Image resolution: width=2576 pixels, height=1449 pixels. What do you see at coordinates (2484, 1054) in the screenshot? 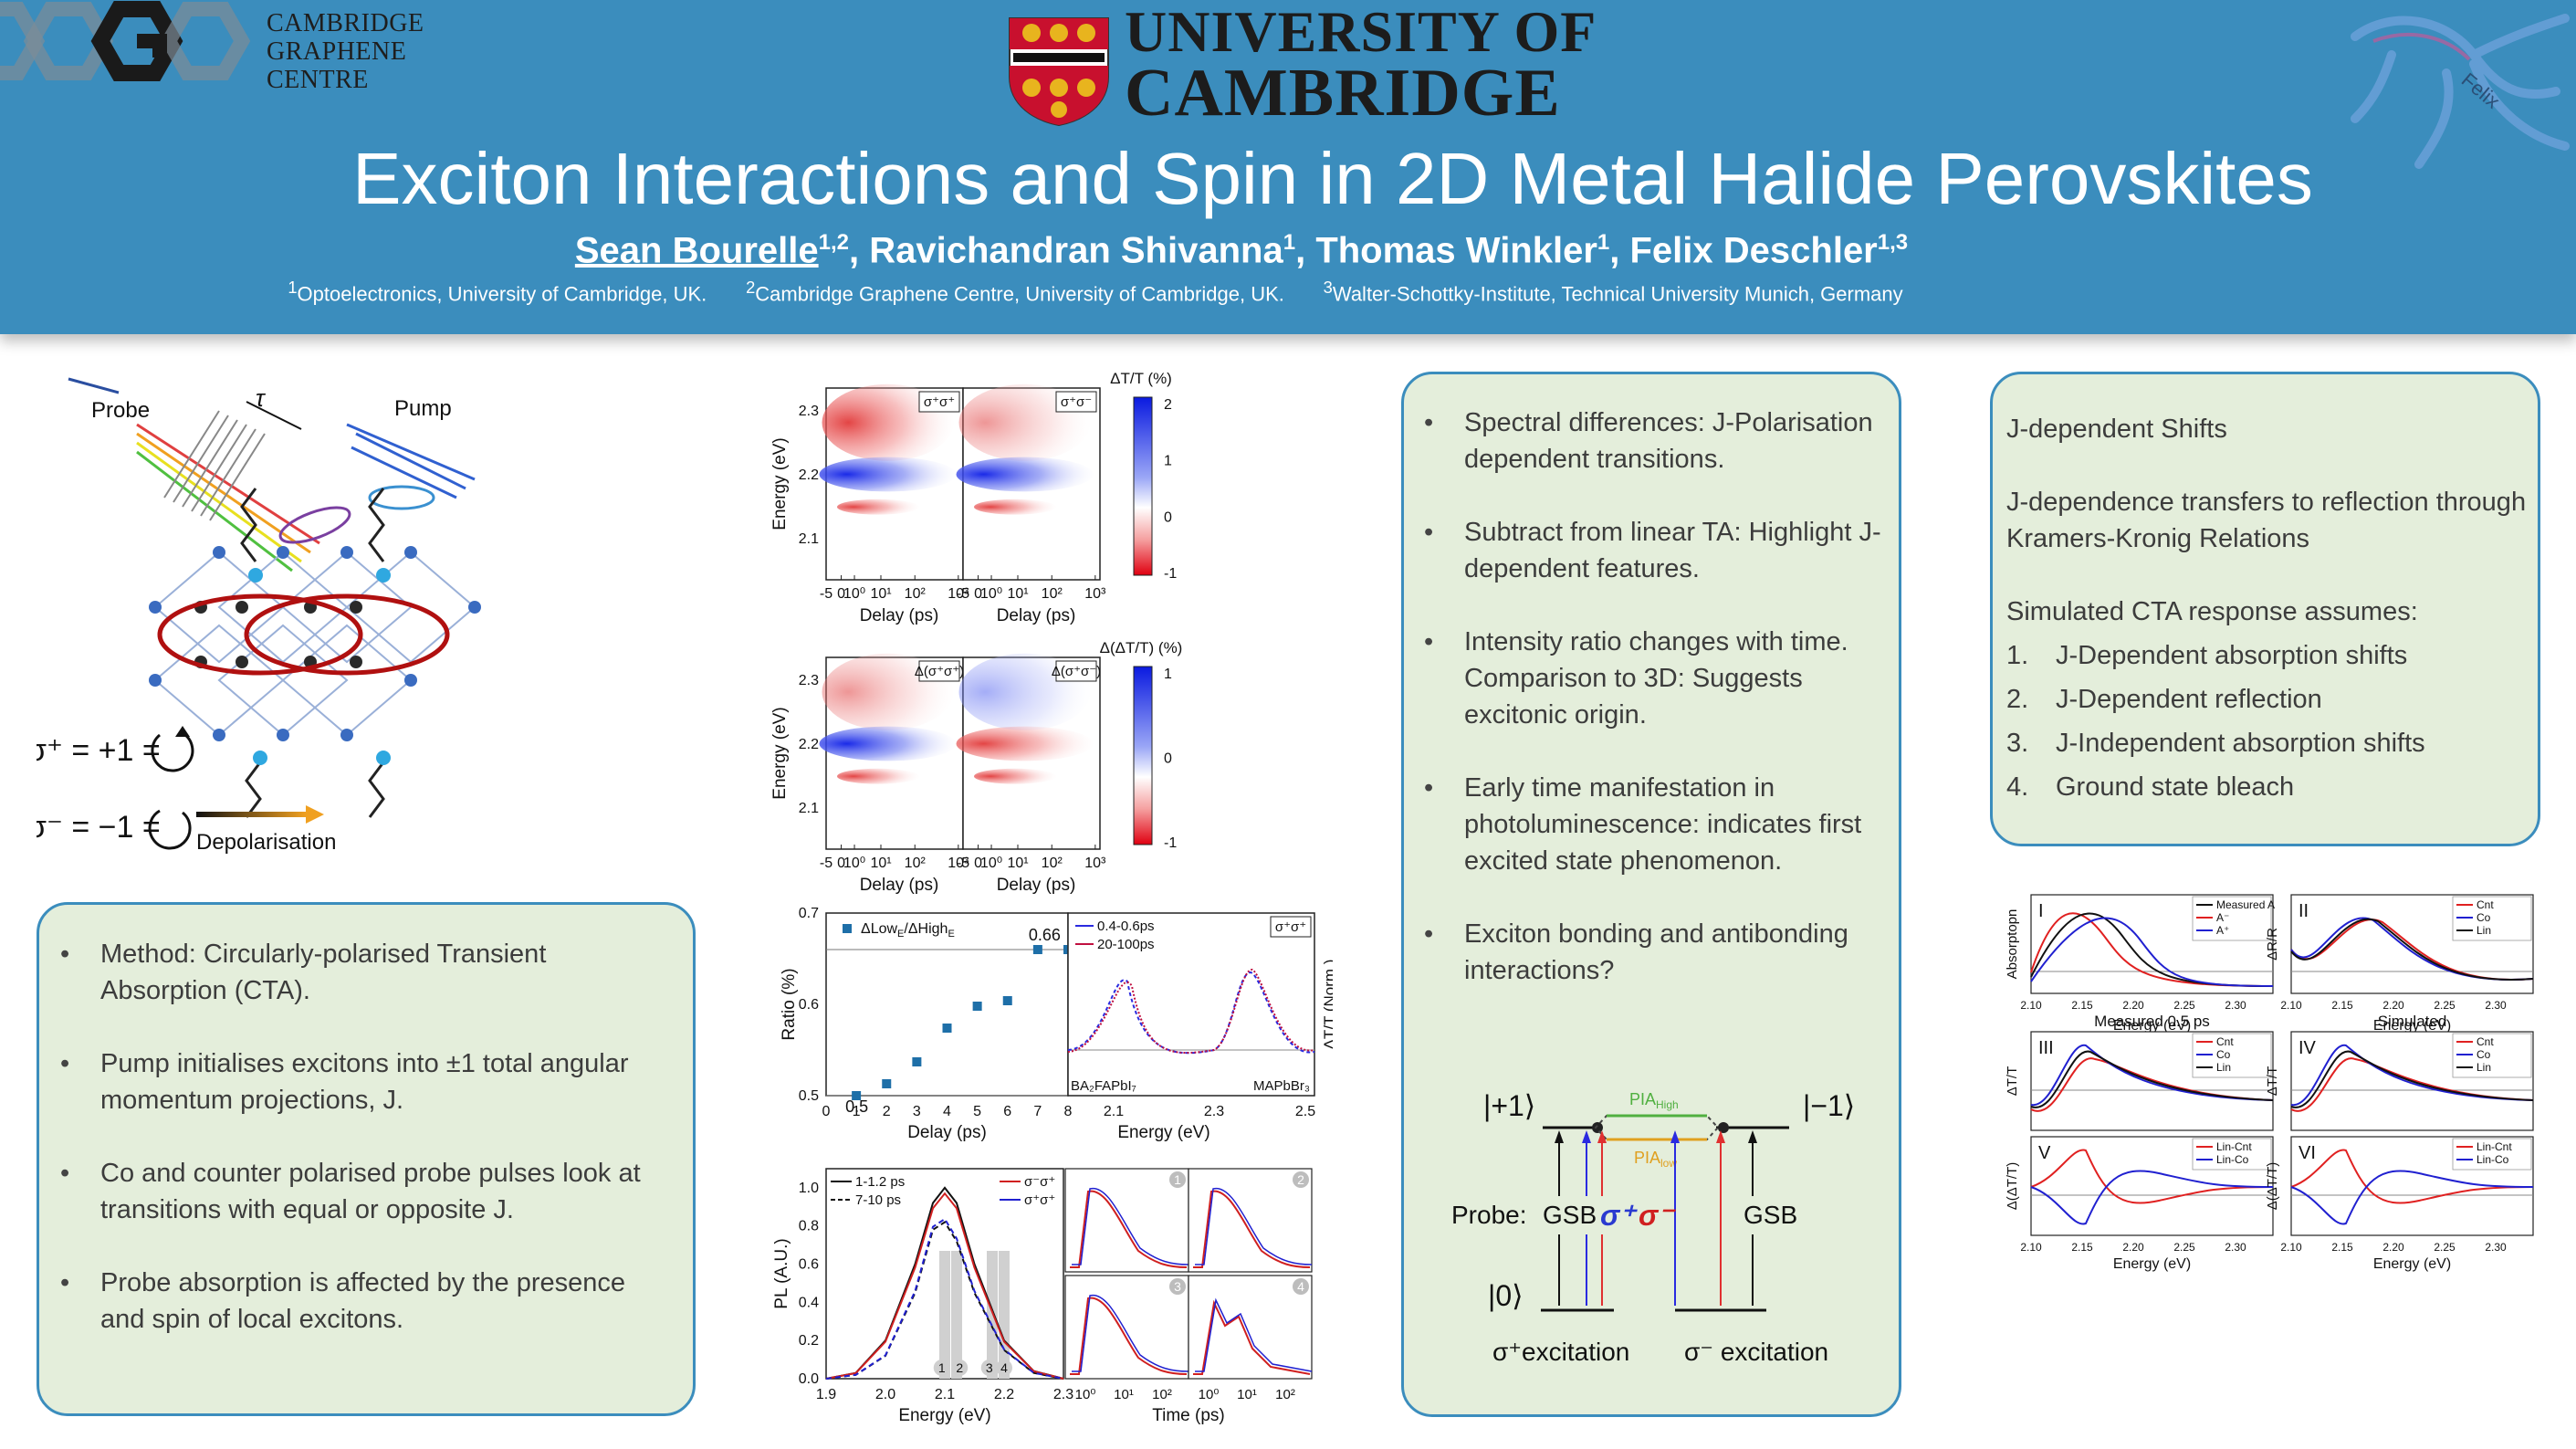
I see `legend-entry: Co` at bounding box center [2484, 1054].